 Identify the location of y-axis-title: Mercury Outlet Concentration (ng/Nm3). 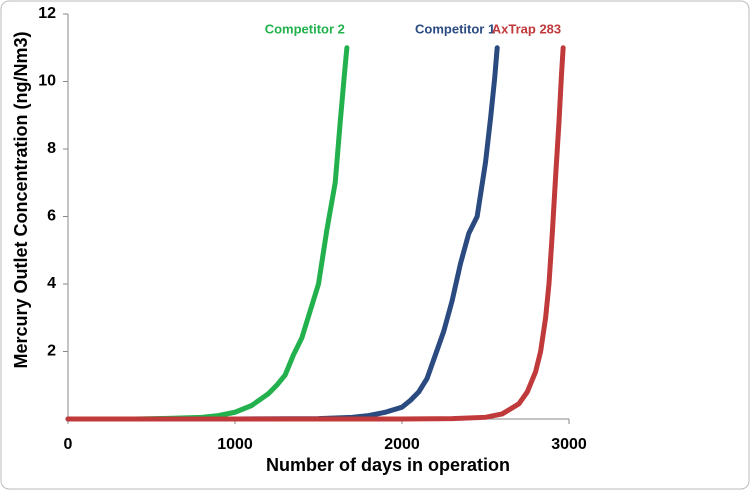
(21, 199).